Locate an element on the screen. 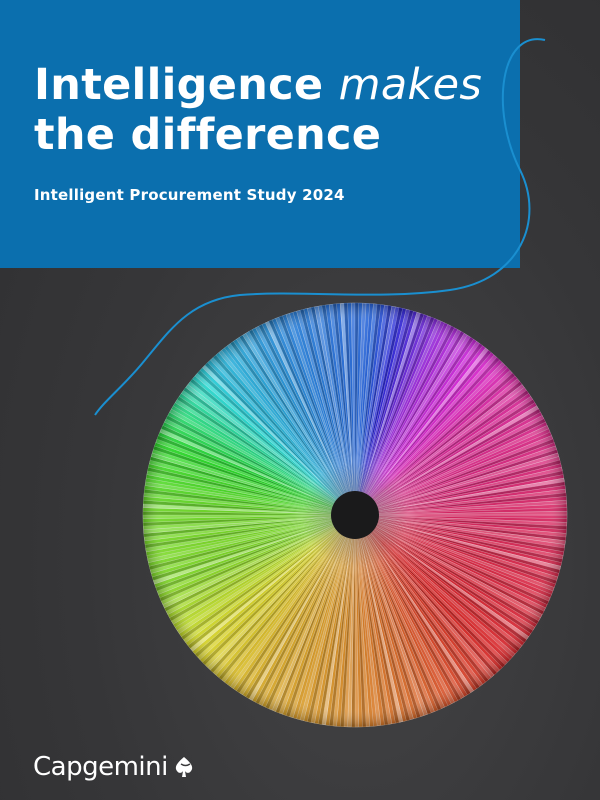 This screenshot has height=800, width=600. title-word-makes: makes is located at coordinates (410, 85).